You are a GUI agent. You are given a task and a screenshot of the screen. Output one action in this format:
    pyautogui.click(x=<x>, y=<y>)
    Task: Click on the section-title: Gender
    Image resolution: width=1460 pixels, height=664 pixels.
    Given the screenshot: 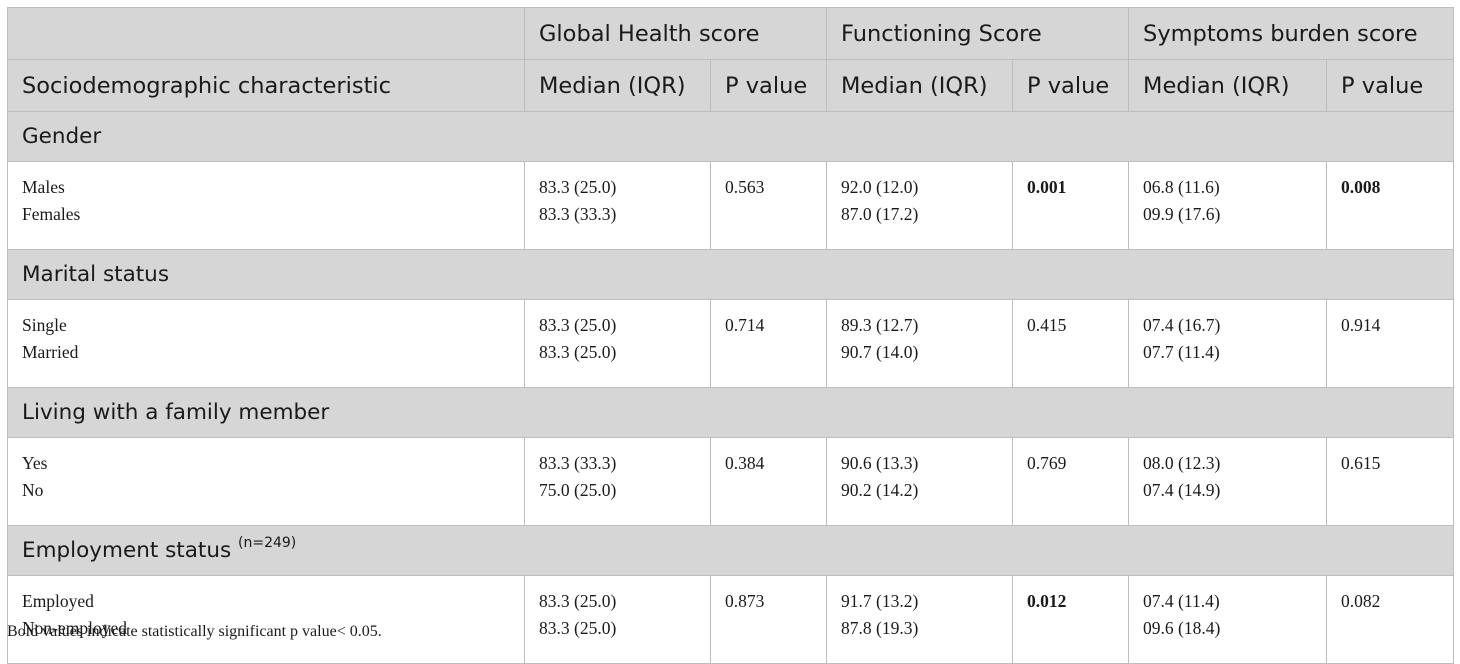 What is the action you would take?
    pyautogui.click(x=730, y=136)
    